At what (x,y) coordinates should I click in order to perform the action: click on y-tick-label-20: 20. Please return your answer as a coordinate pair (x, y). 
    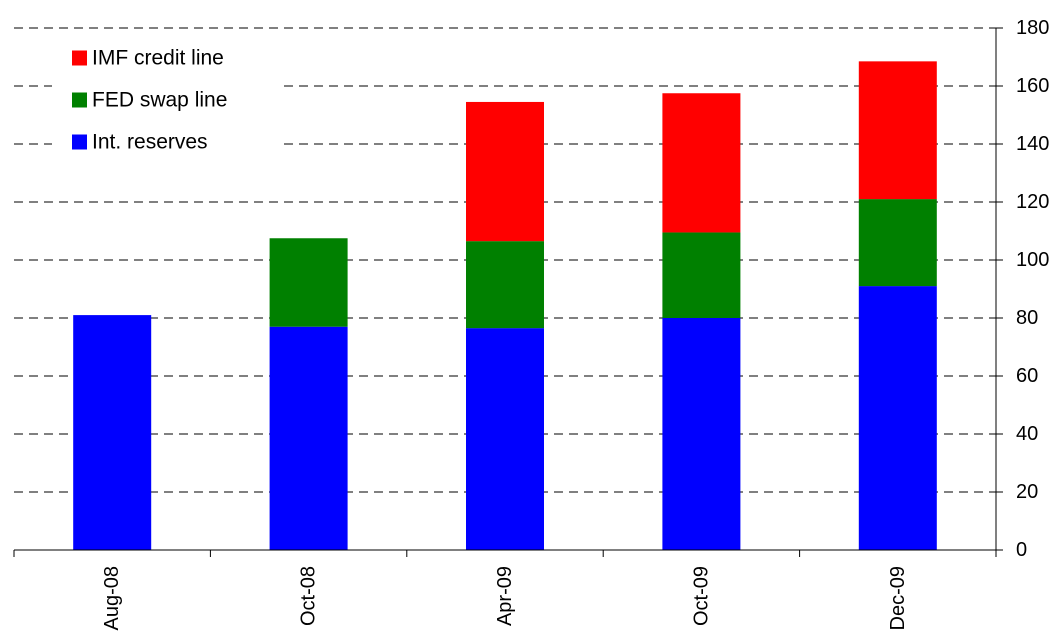
    Looking at the image, I should click on (1027, 492).